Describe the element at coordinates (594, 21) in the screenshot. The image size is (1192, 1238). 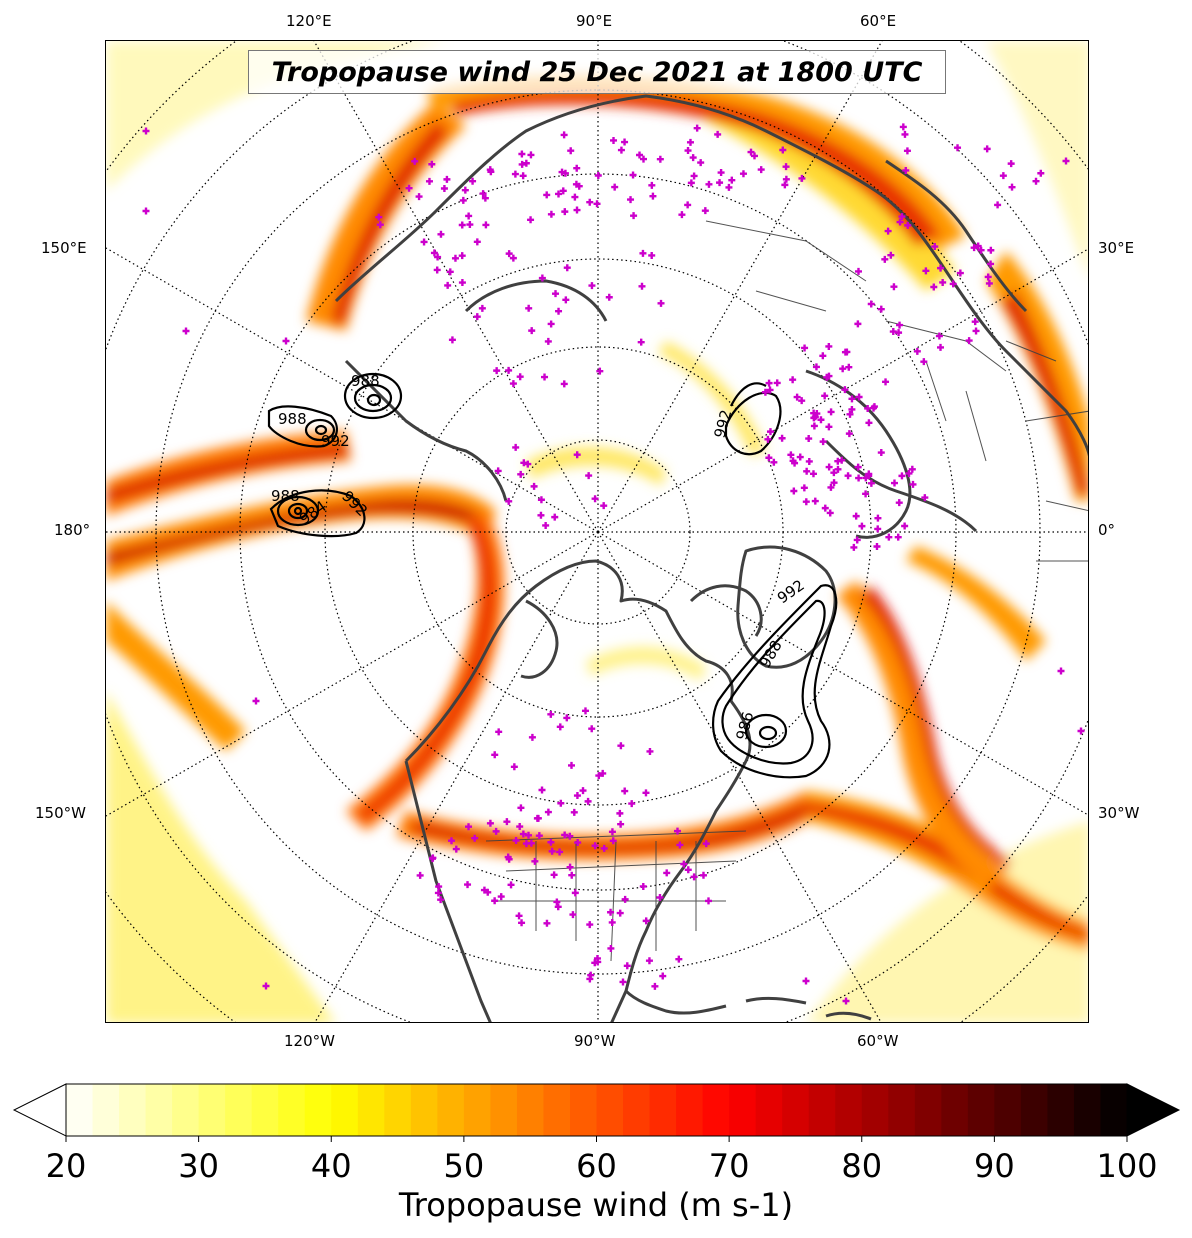
I see `lon-label-top: 90°E` at that location.